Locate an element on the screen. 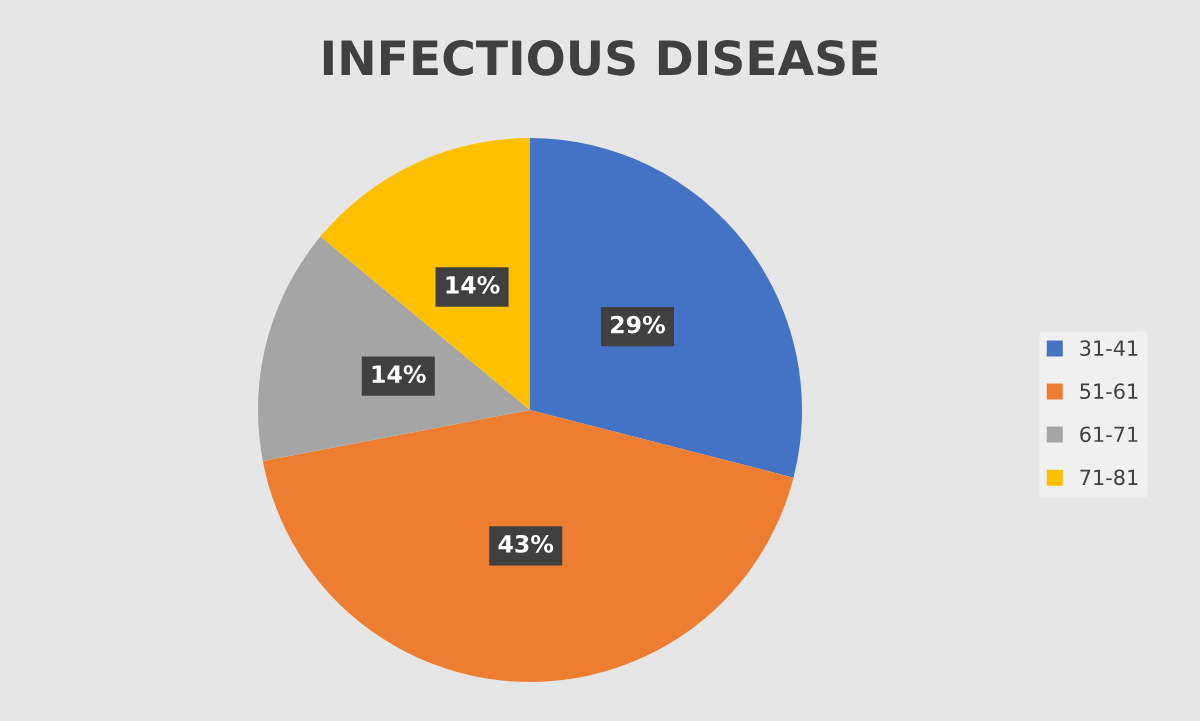 Image resolution: width=1200 pixels, height=721 pixels. data-label: 43% is located at coordinates (526, 543).